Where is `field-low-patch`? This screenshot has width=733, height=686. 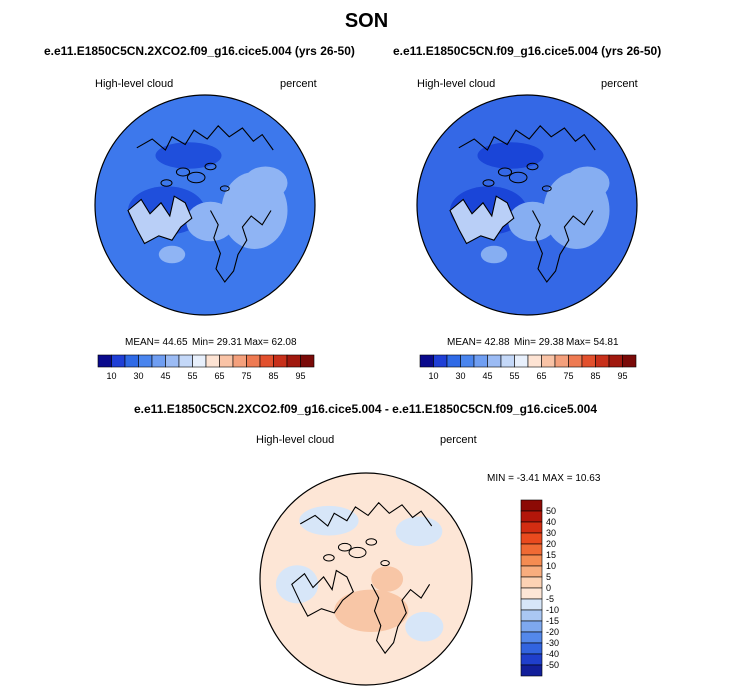
field-low-patch is located at coordinates (188, 155).